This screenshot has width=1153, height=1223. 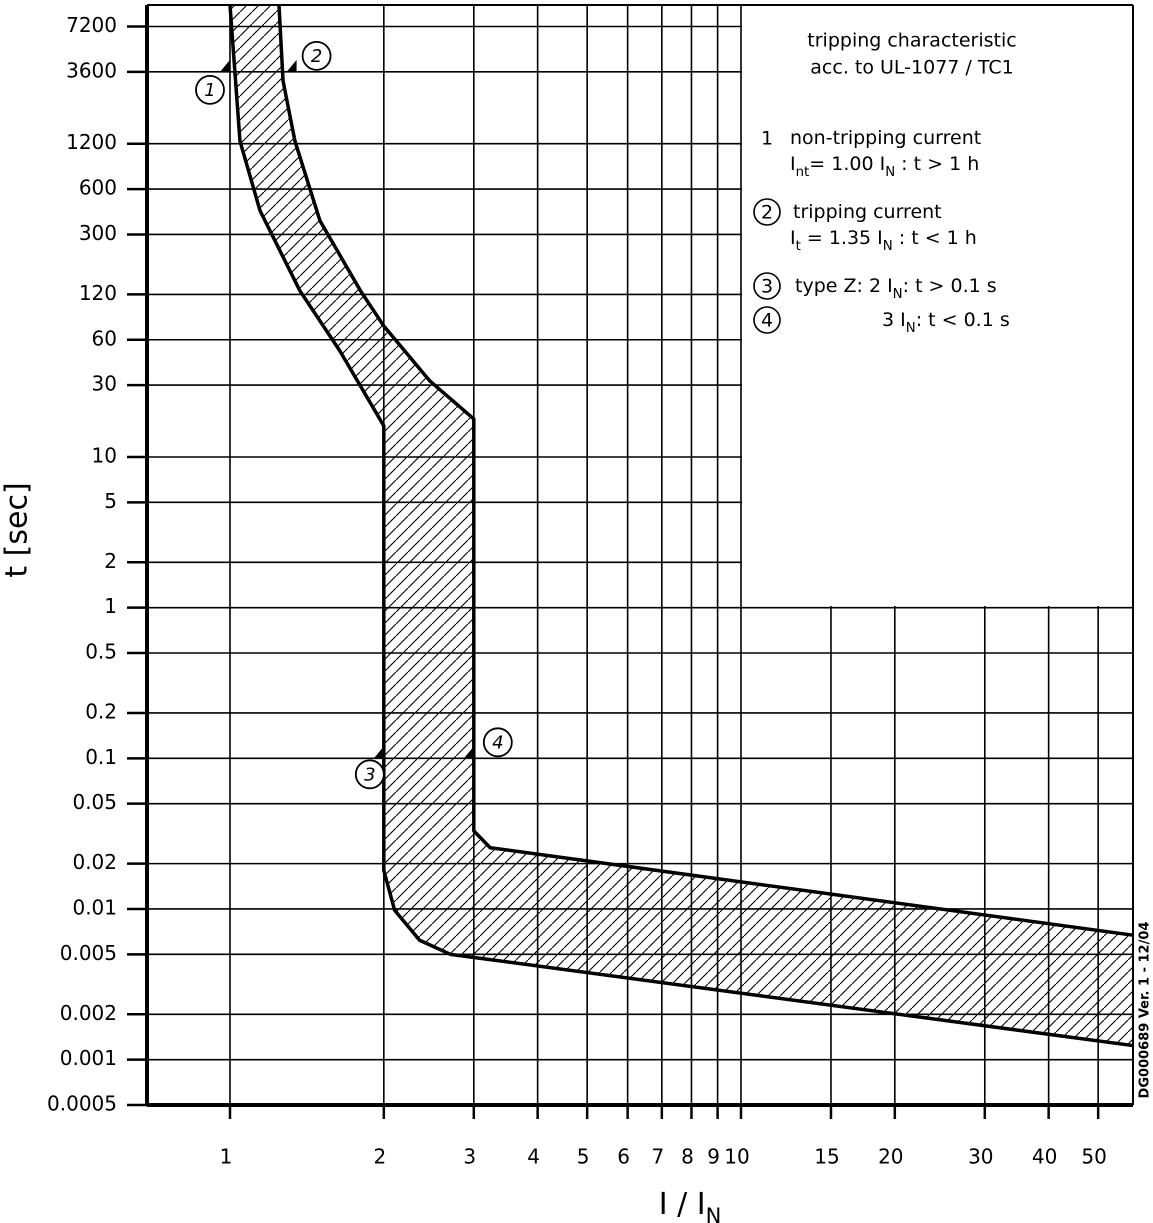 What do you see at coordinates (911, 68) in the screenshot?
I see `chart-title: acc. to UL-1077 / TC1` at bounding box center [911, 68].